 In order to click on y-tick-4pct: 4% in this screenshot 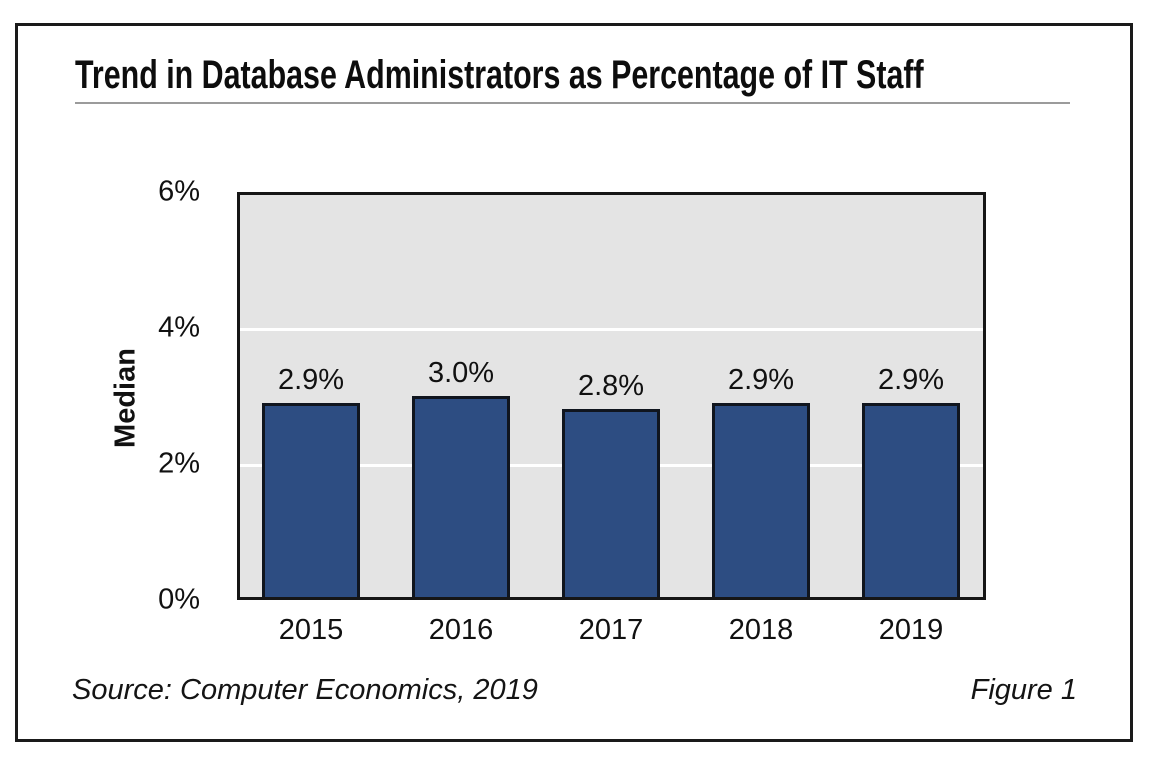, I will do `click(179, 327)`.